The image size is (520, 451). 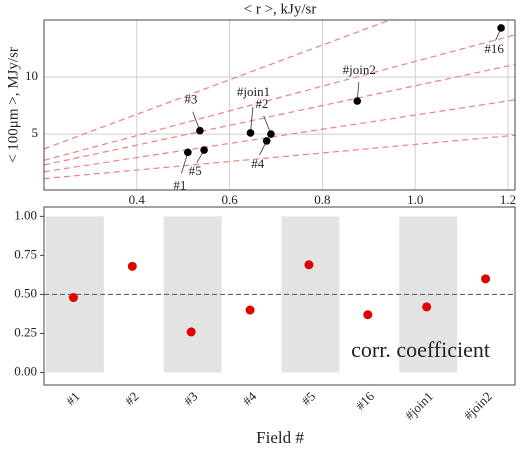 What do you see at coordinates (132, 399) in the screenshot?
I see `x-tick-label: #2` at bounding box center [132, 399].